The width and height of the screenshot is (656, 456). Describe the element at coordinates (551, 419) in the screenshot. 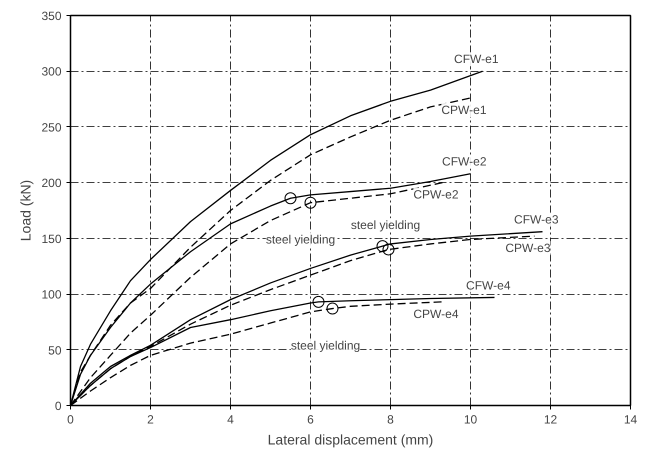

I see `x-tick-label: 12` at that location.